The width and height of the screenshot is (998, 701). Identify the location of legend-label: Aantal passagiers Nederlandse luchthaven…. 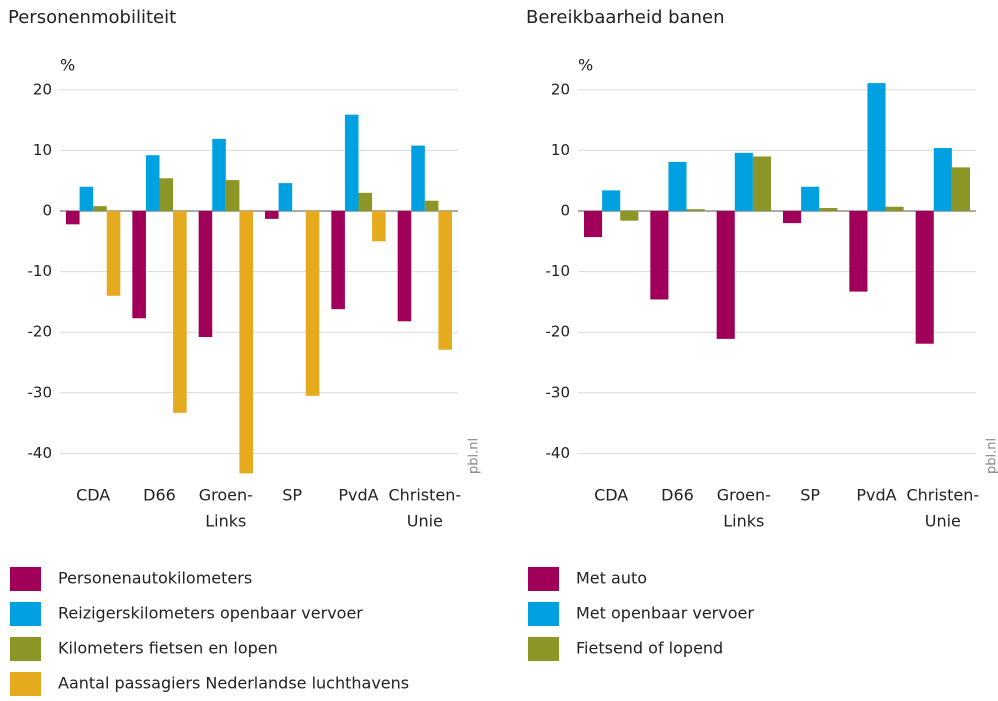
(233, 683).